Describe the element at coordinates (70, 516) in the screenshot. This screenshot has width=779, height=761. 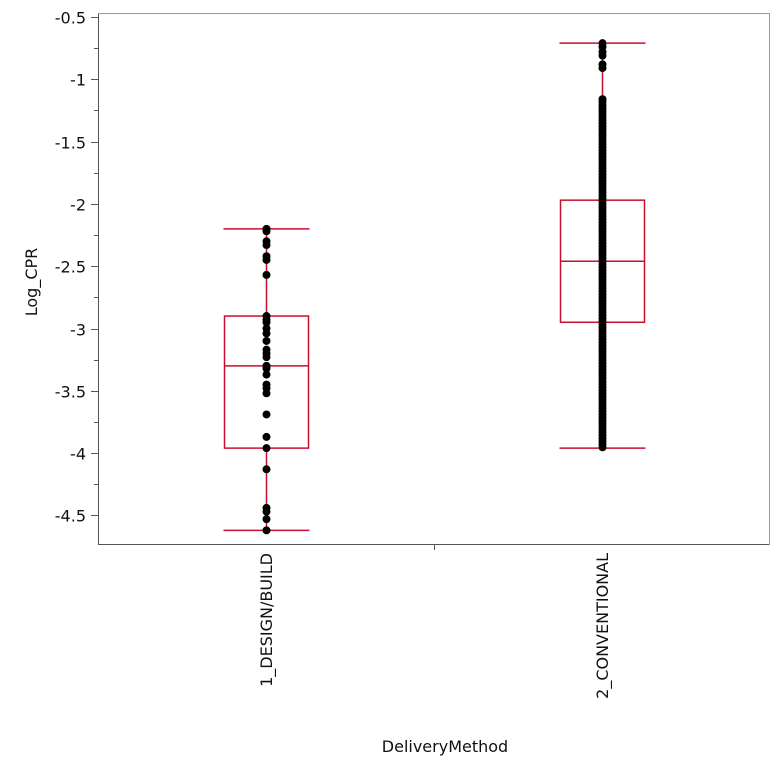
I see `y-tick-label: -4.5` at that location.